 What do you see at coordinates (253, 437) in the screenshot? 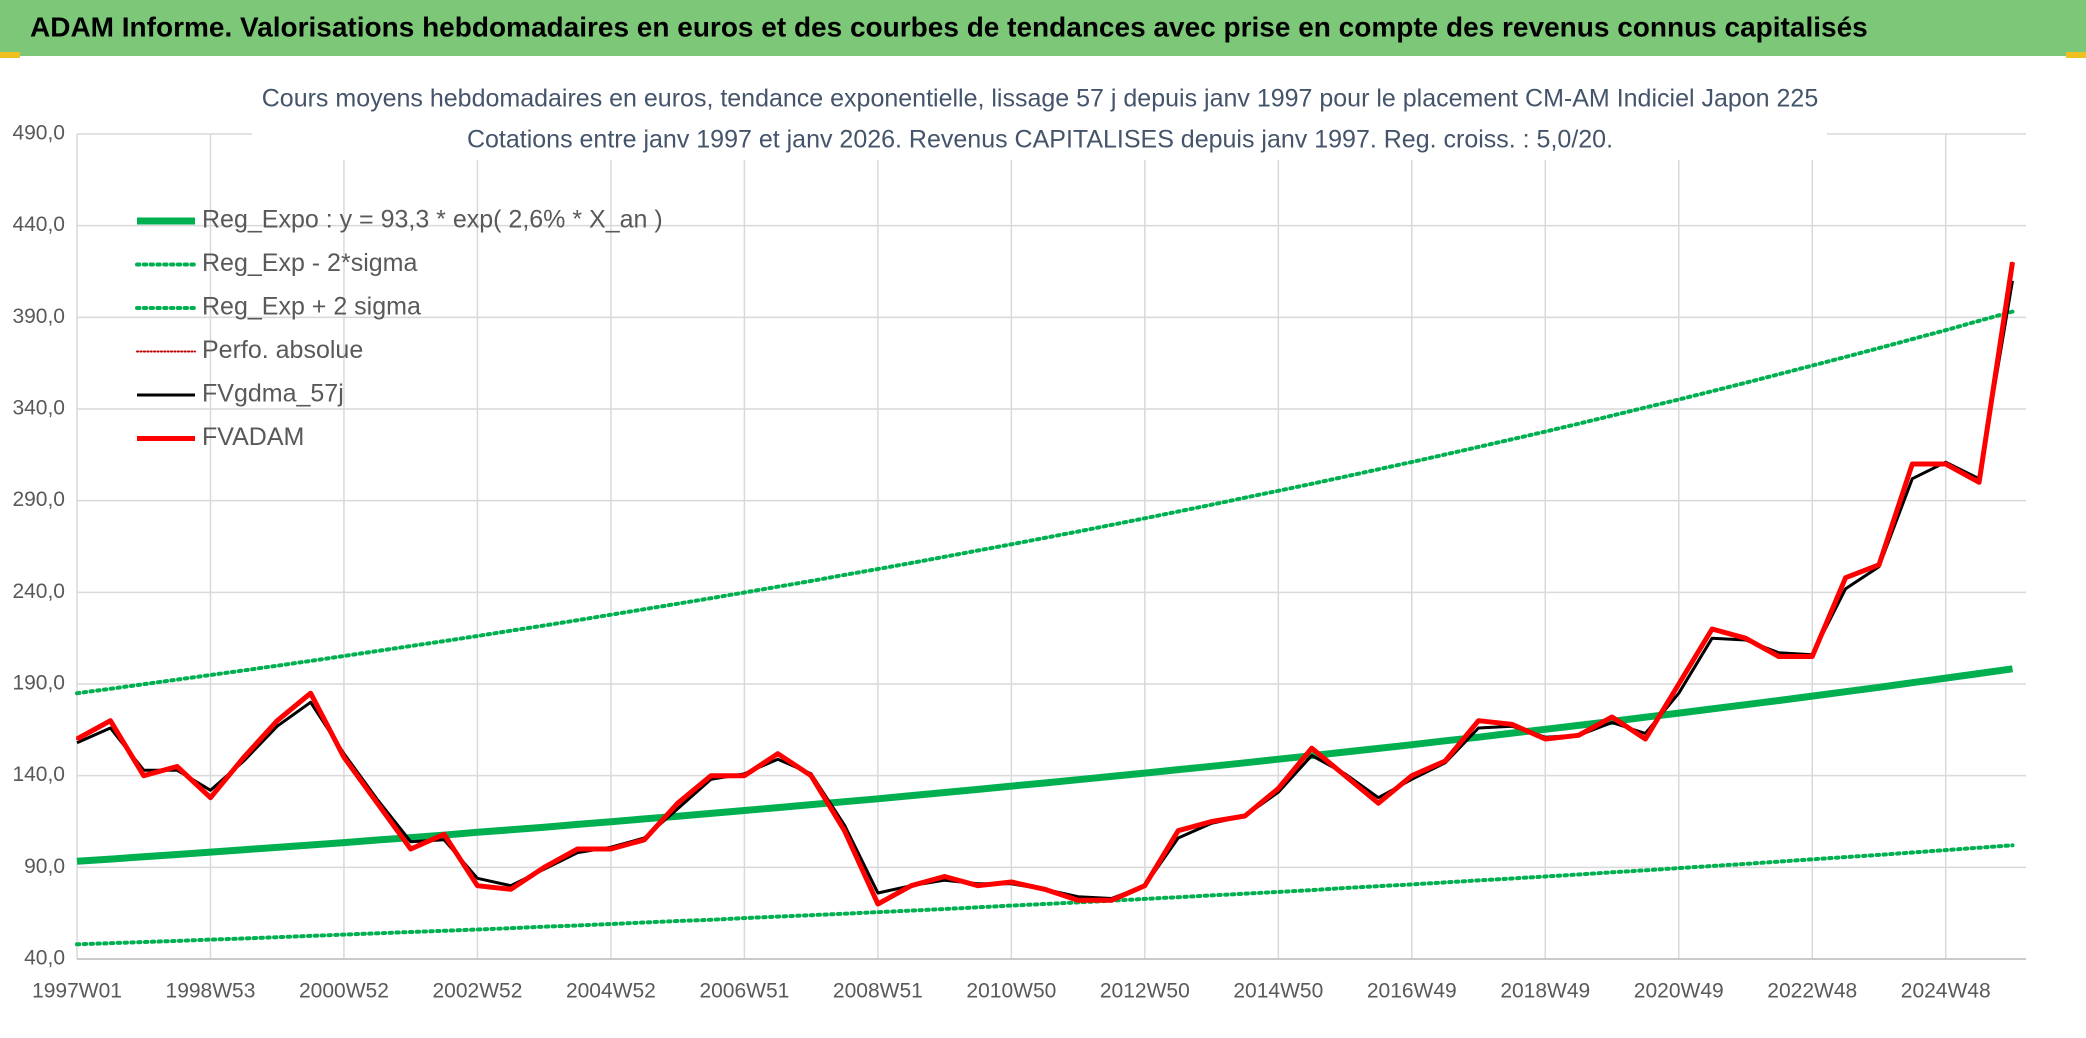
I see `legend-label: FVADAM` at bounding box center [253, 437].